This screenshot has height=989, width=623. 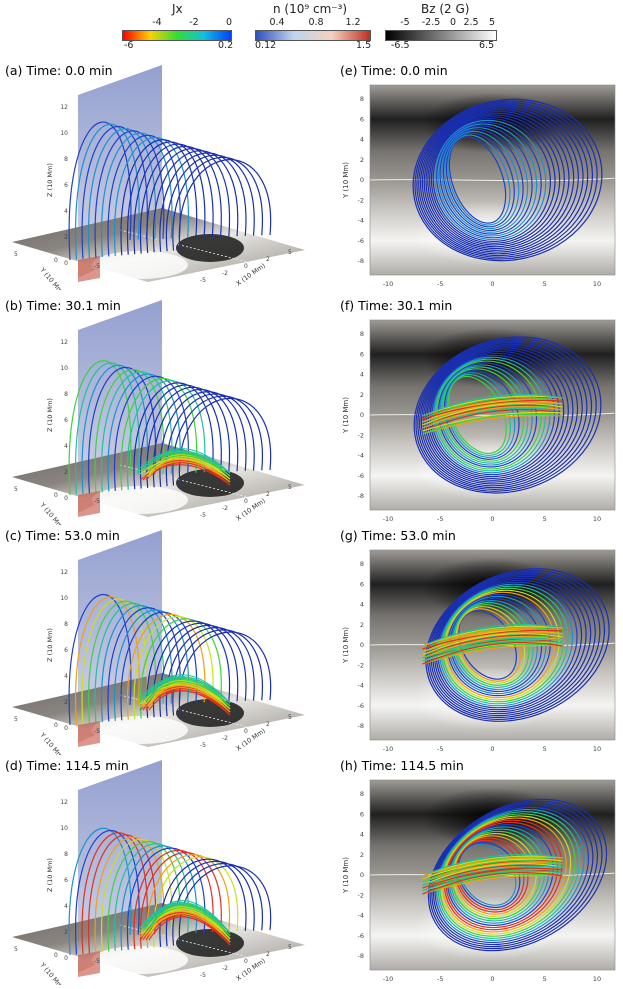 I want to click on panel-label: (c) Time: 53.0 min, so click(x=62, y=535).